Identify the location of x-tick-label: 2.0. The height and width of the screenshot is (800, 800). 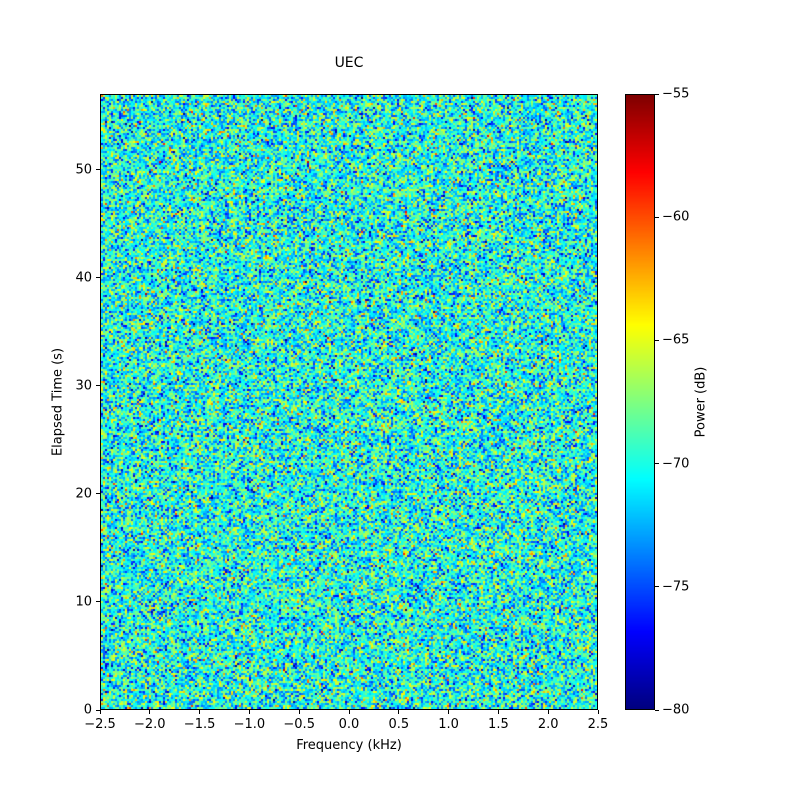
(548, 724).